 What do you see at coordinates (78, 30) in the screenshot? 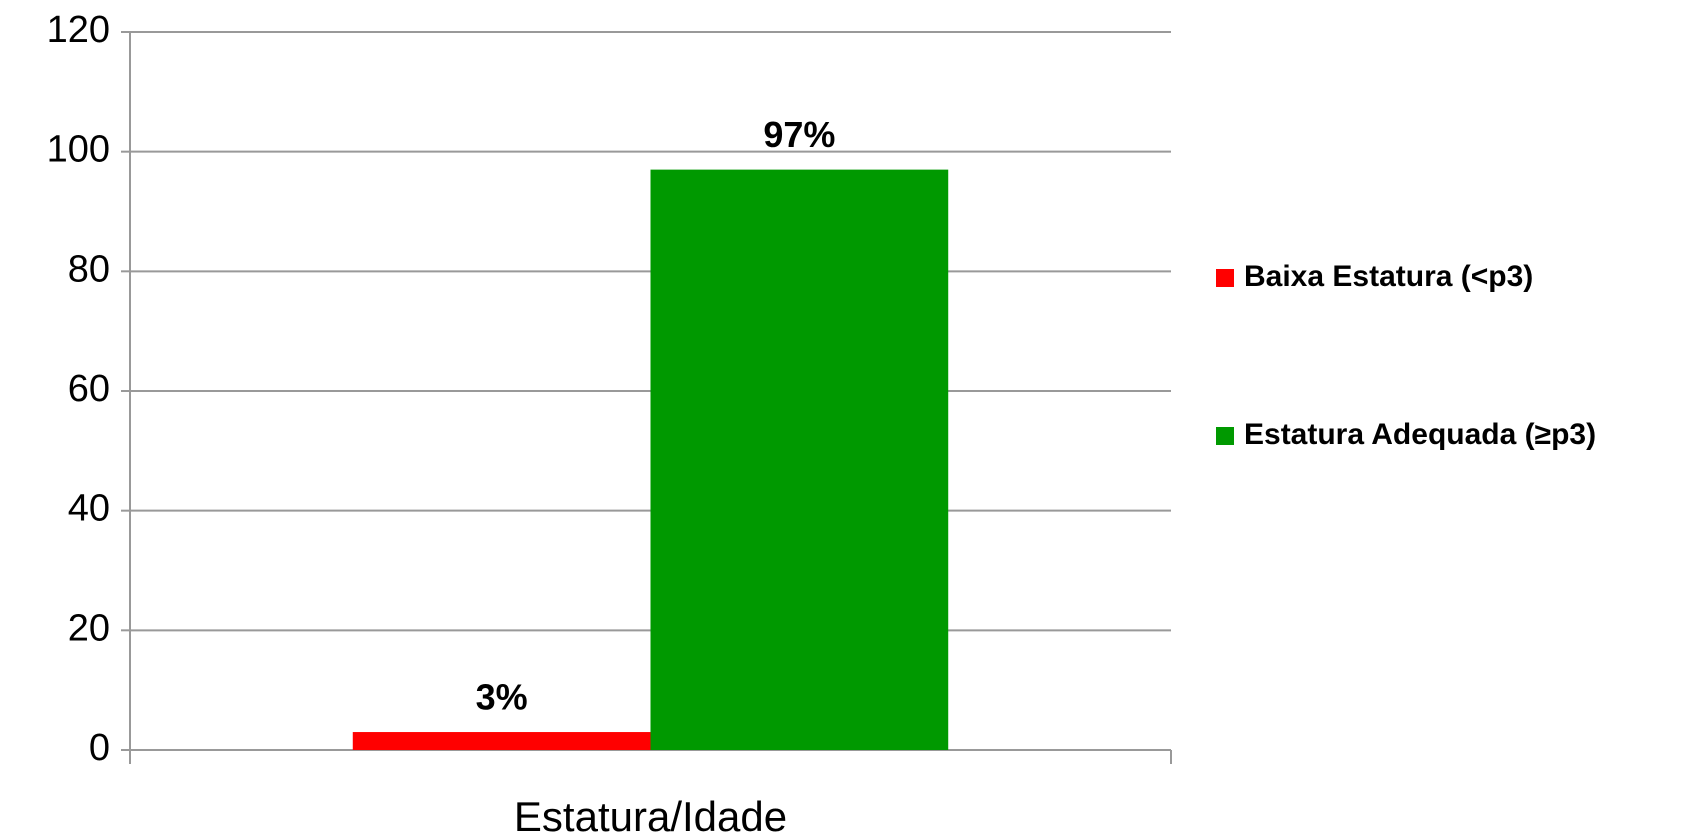
I see `y-tick-label: 120` at bounding box center [78, 30].